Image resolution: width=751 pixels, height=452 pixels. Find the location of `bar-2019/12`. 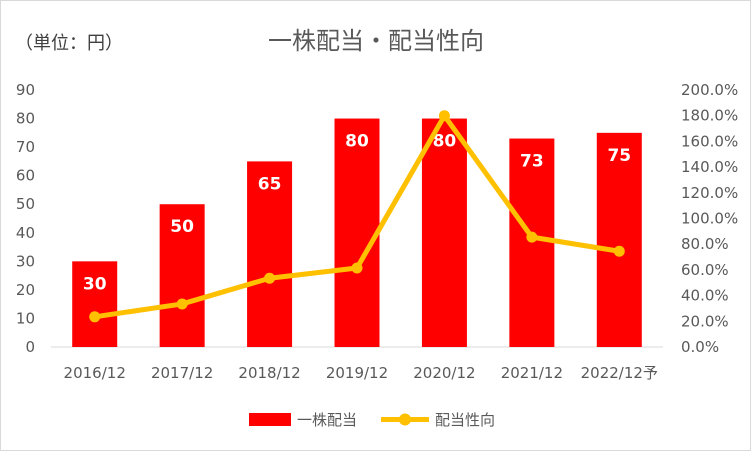

bar-2019/12 is located at coordinates (357, 232).